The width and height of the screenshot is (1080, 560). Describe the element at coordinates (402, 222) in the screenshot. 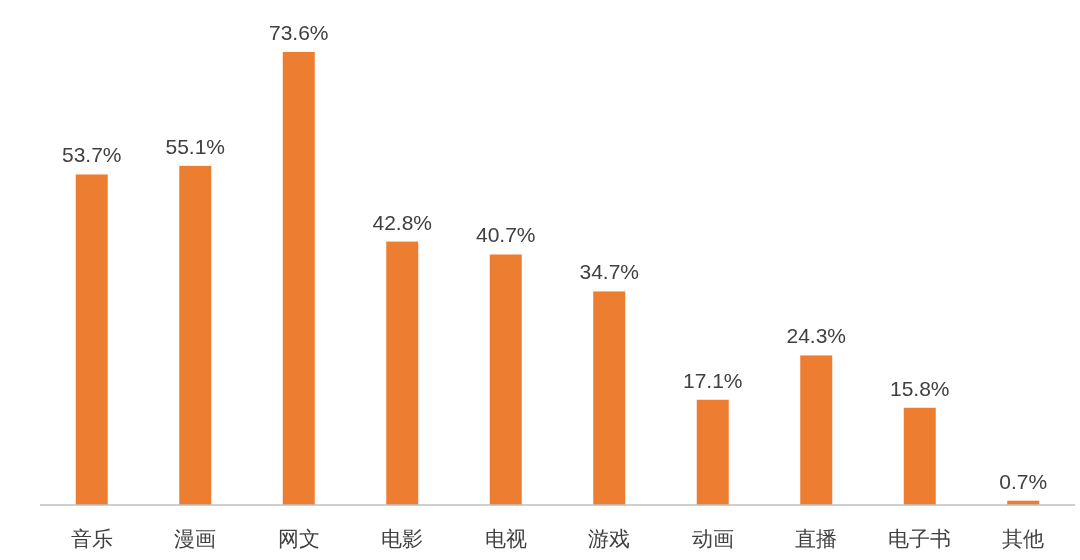

I see `data-label: 42.8%` at that location.